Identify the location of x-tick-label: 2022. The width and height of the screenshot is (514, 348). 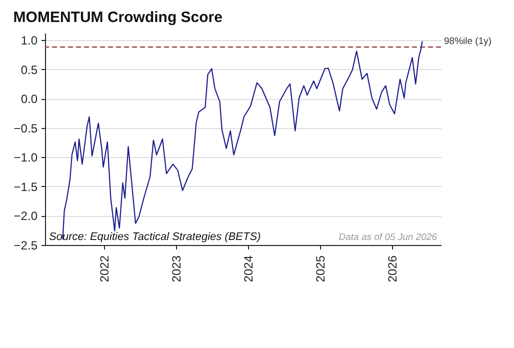
(105, 268).